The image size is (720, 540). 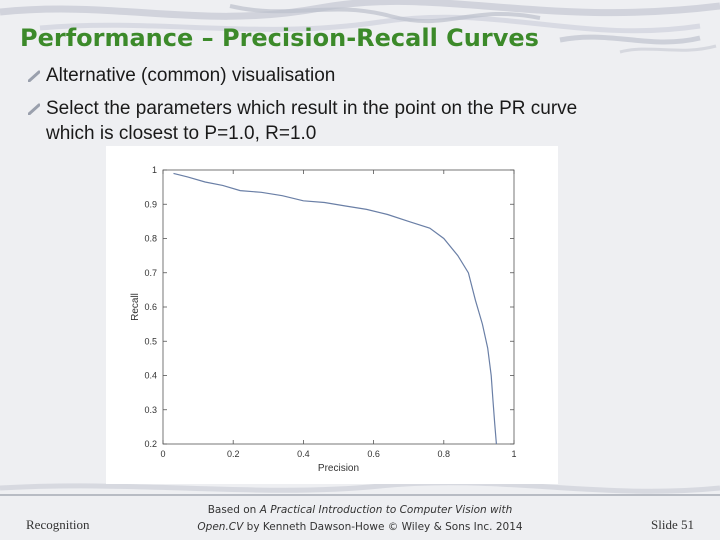 I want to click on y-tick-label: 0.8, so click(x=150, y=239).